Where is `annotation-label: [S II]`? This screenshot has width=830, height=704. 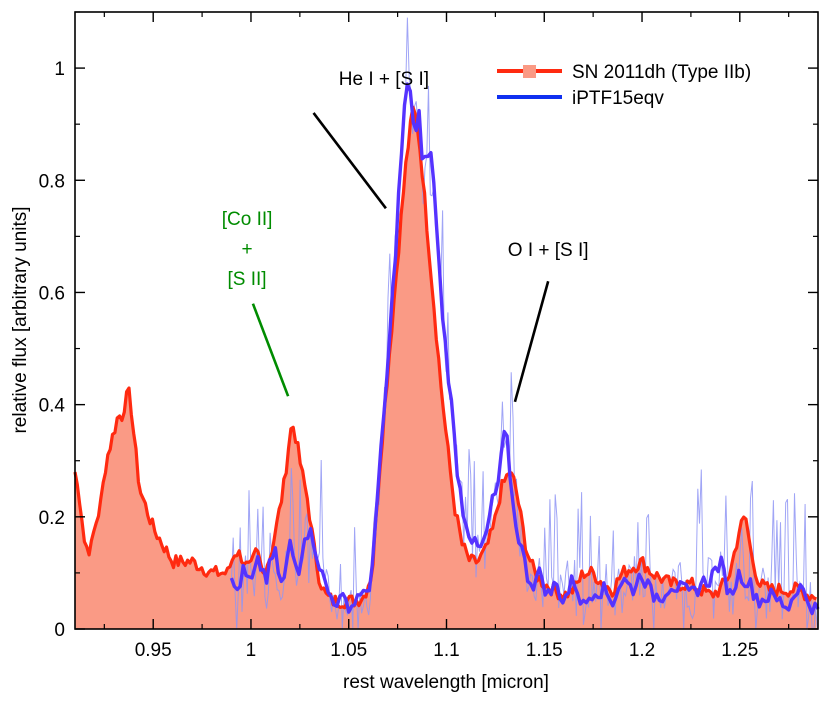 annotation-label: [S II] is located at coordinates (247, 279).